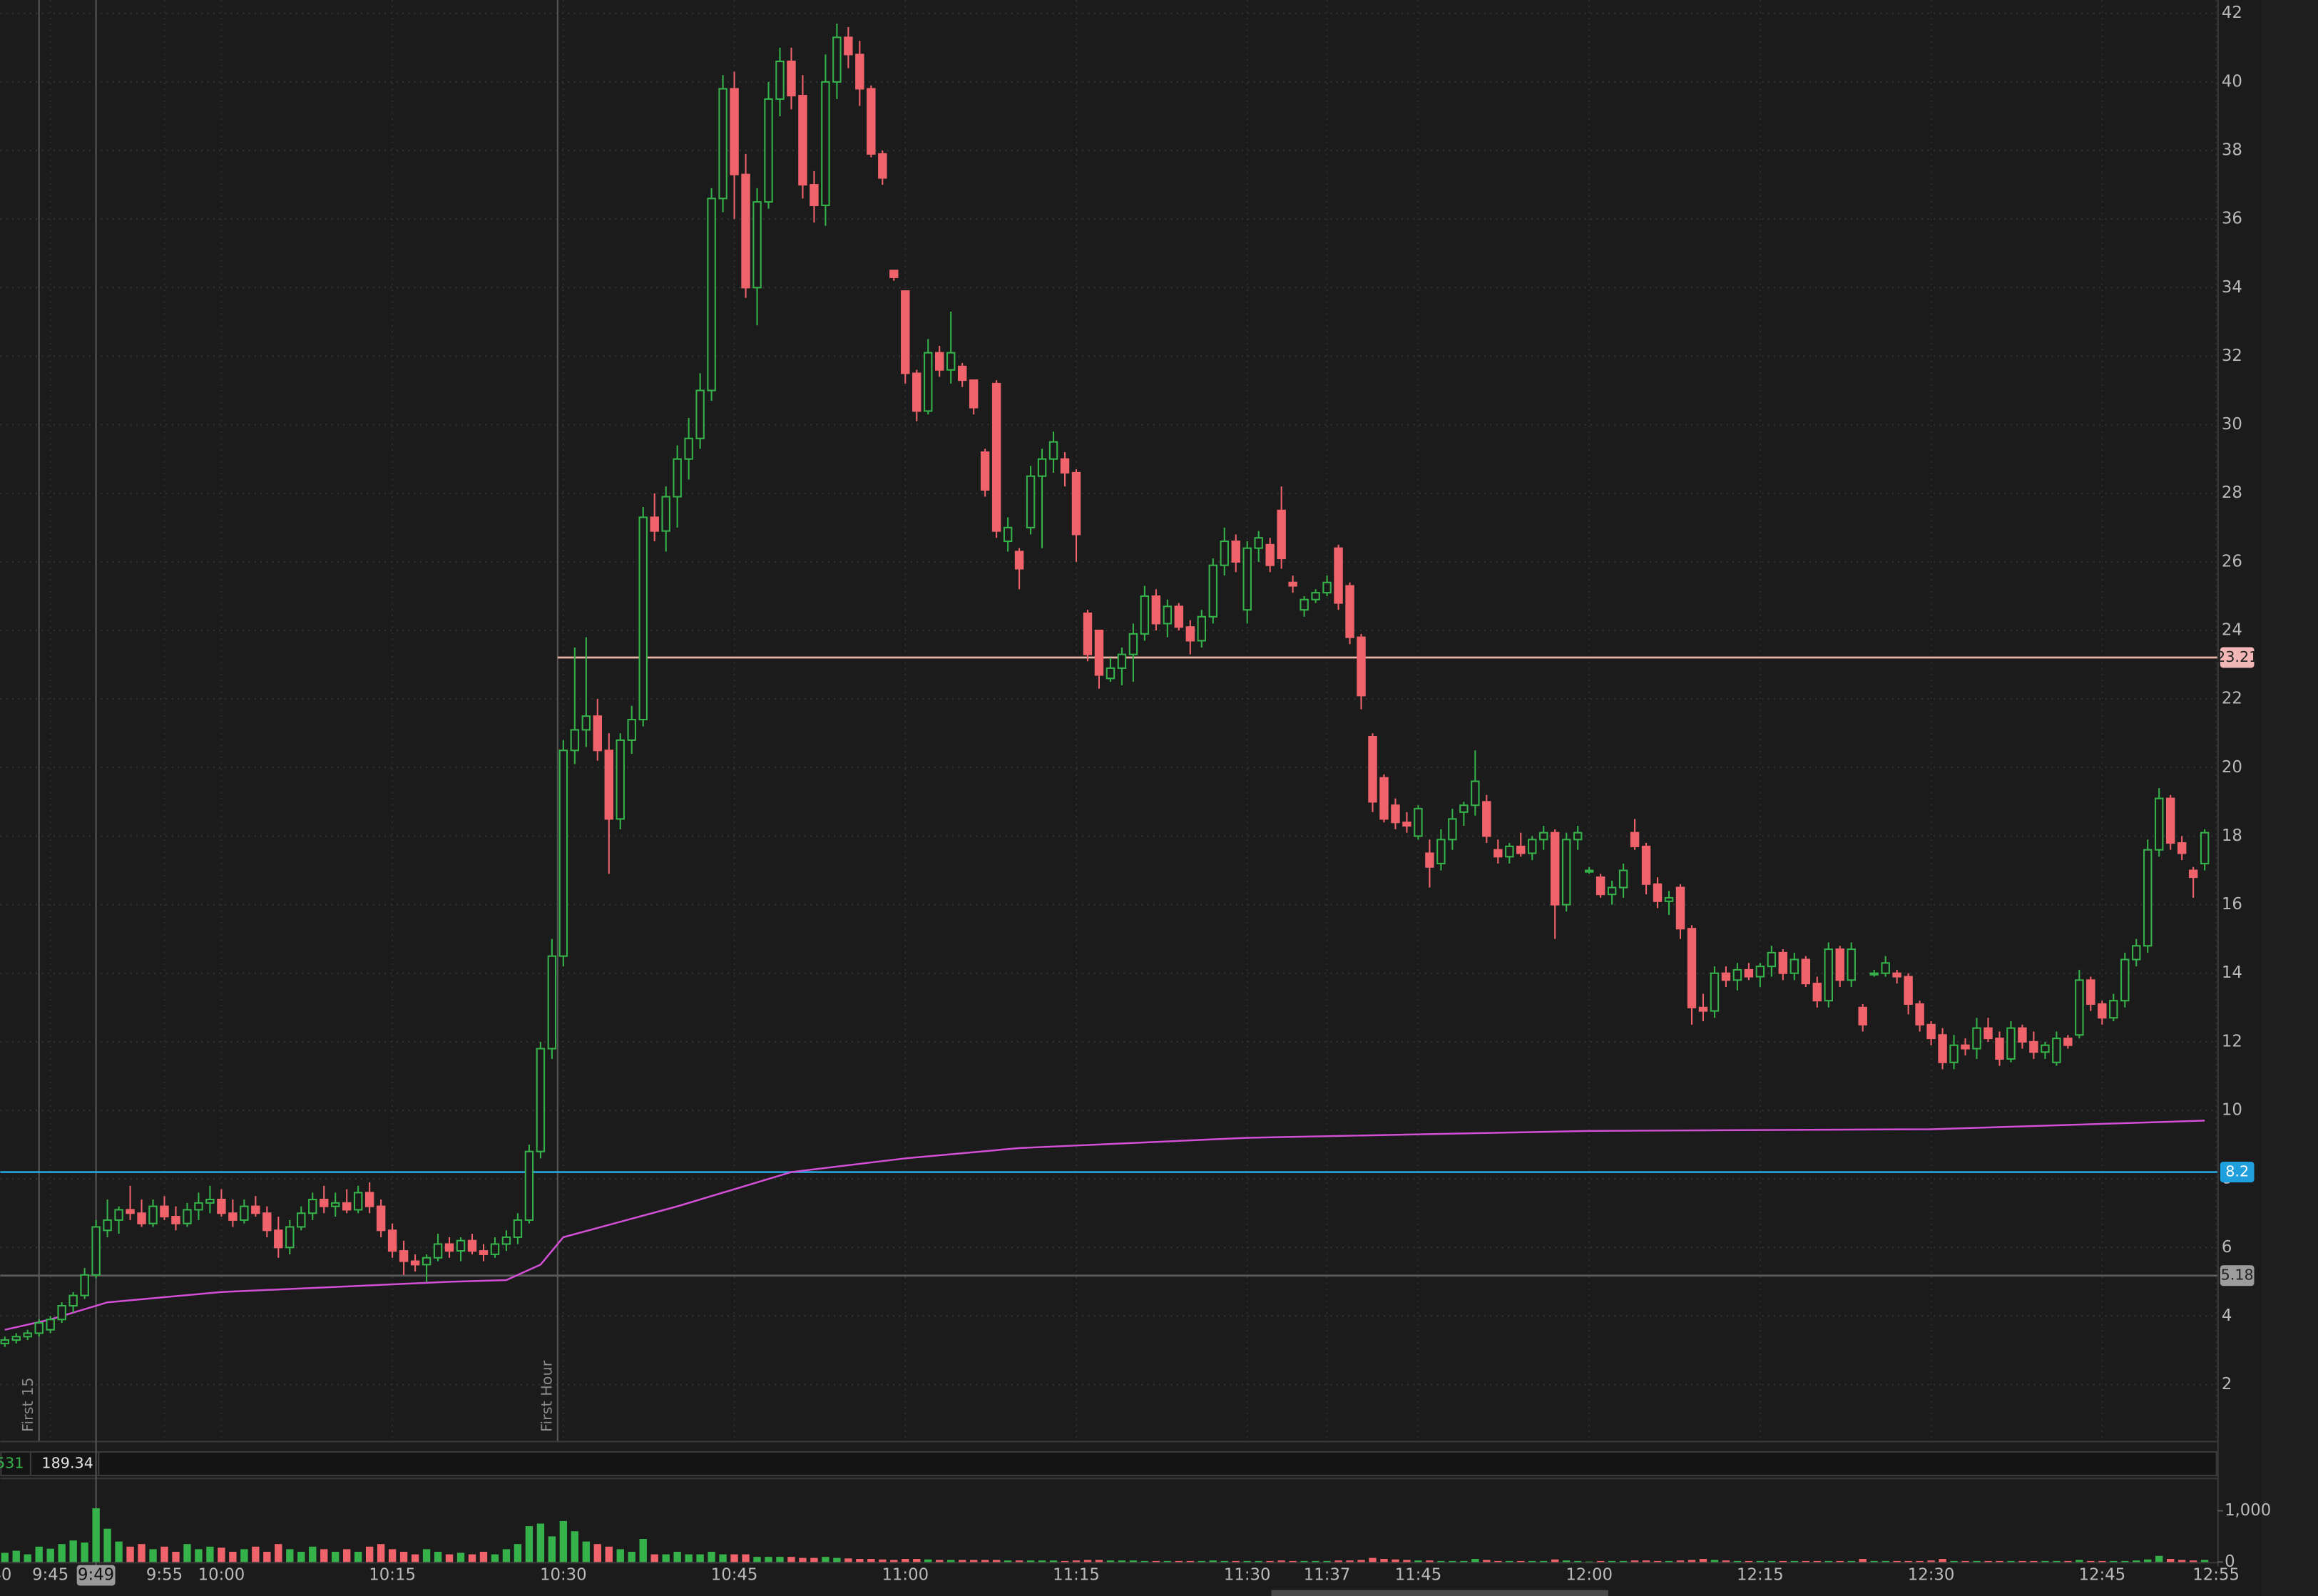  What do you see at coordinates (2232, 836) in the screenshot?
I see `y-tick-label: 18` at bounding box center [2232, 836].